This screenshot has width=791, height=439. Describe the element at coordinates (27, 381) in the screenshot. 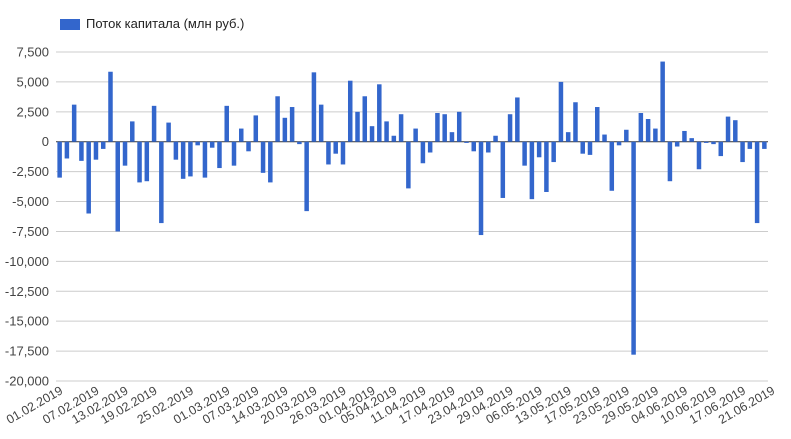

I see `y-tick-label: -20,000` at that location.